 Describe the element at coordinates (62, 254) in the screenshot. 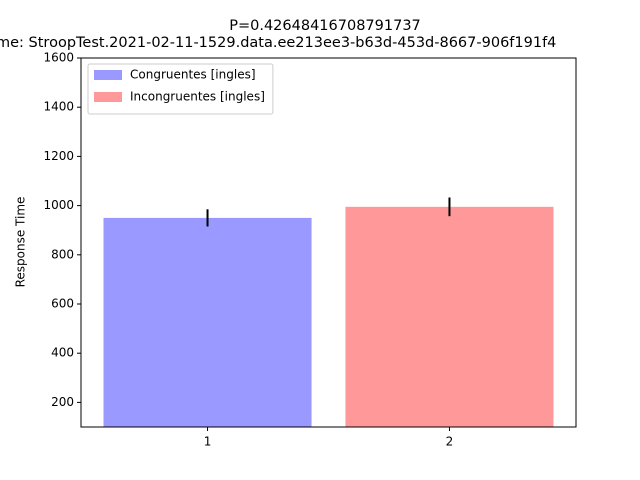

I see `y-tick-label: 800` at that location.